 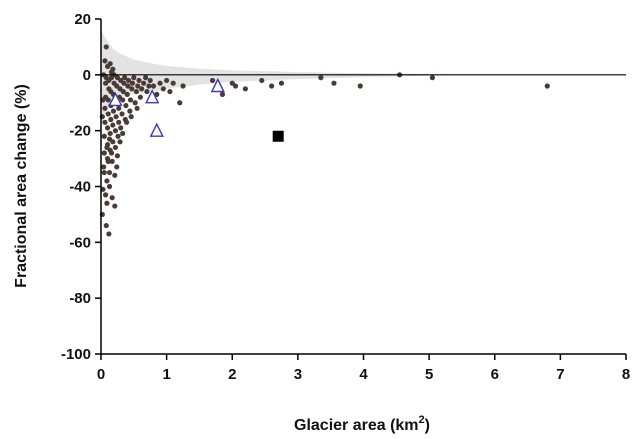 I want to click on y-tick-label: -100, so click(x=76, y=354).